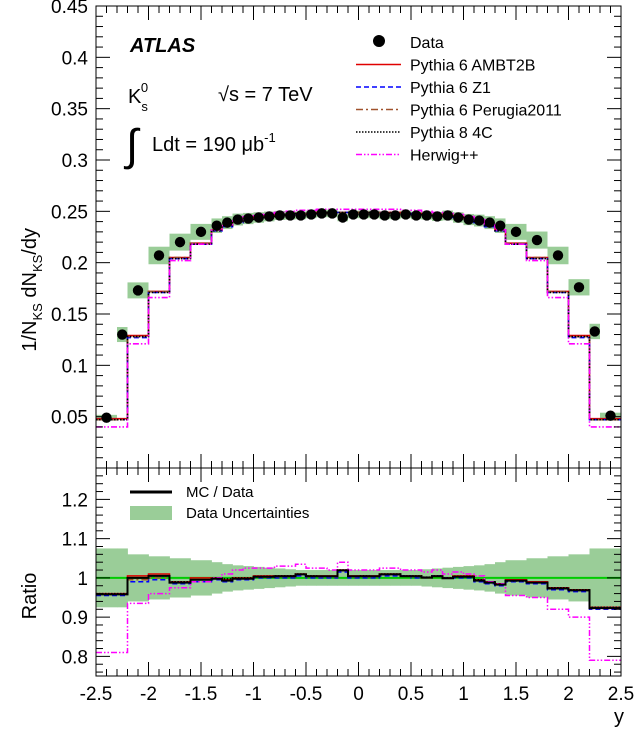 This screenshot has height=730, width=634. Describe the element at coordinates (463, 694) in the screenshot. I see `x-tick-label: 1` at that location.